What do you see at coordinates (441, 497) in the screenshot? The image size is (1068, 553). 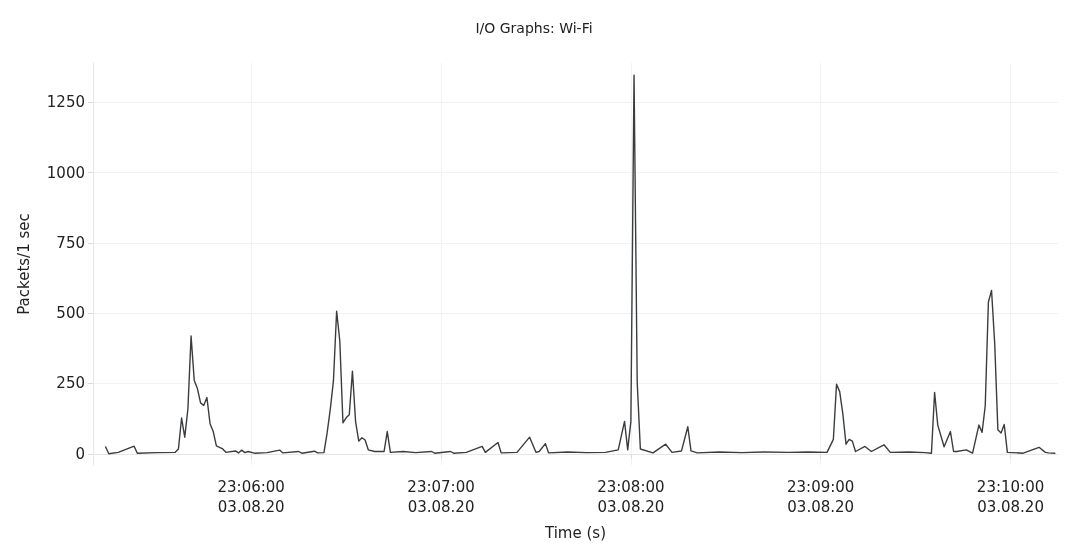 I see `x-tick-label: 23:07:00 03.08.20` at bounding box center [441, 497].